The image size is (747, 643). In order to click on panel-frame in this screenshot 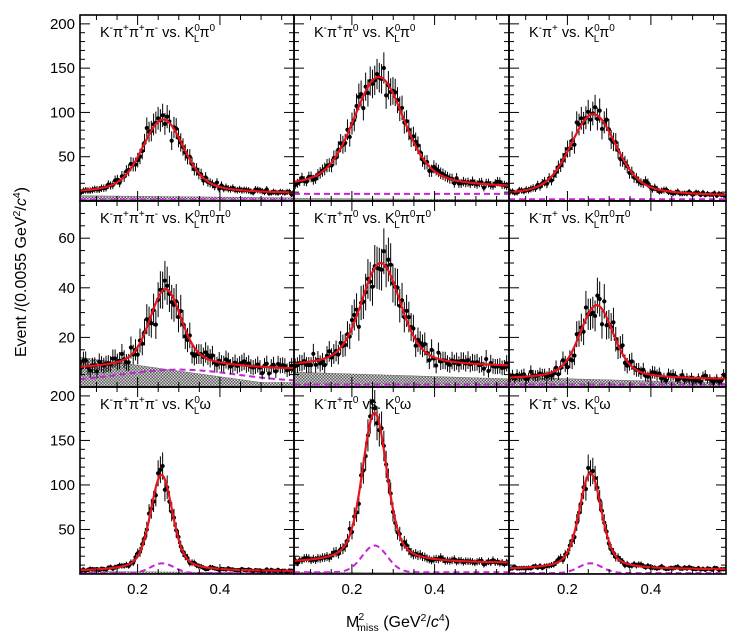, I will do `click(617, 108)`.